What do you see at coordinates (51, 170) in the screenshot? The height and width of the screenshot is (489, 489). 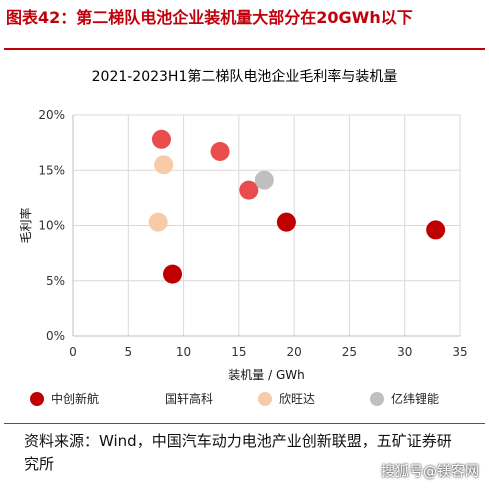 I see `y-tick-label: 15%` at bounding box center [51, 170].